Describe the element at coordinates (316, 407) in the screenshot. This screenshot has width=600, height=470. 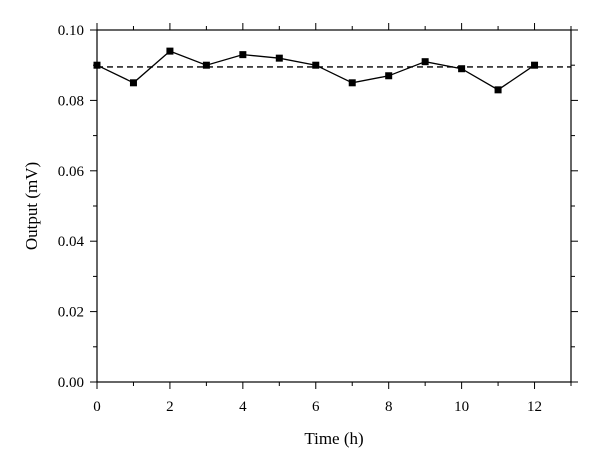
I see `x-tick-label: 6` at that location.